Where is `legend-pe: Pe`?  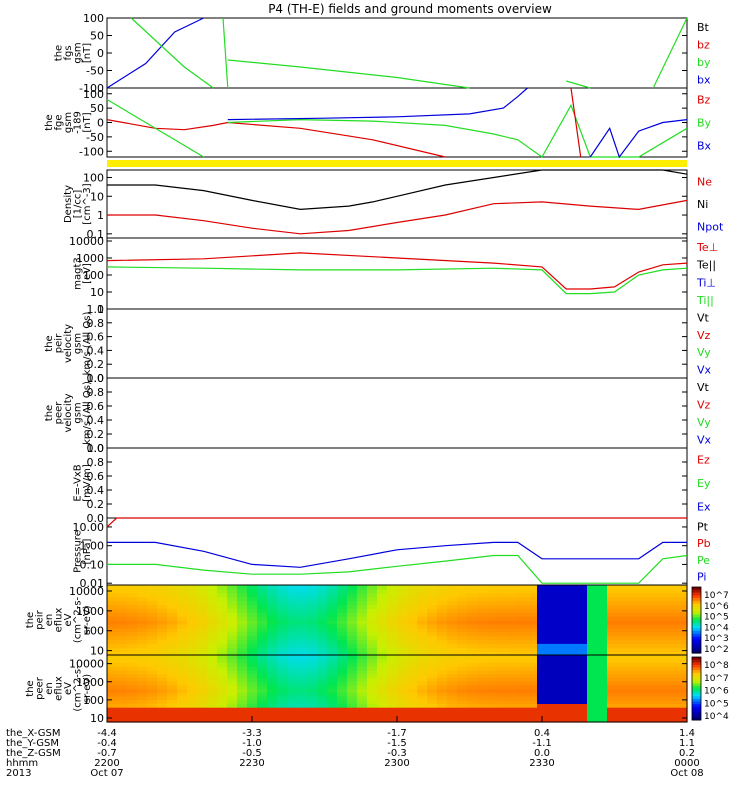
legend-pe: Pe is located at coordinates (703, 560).